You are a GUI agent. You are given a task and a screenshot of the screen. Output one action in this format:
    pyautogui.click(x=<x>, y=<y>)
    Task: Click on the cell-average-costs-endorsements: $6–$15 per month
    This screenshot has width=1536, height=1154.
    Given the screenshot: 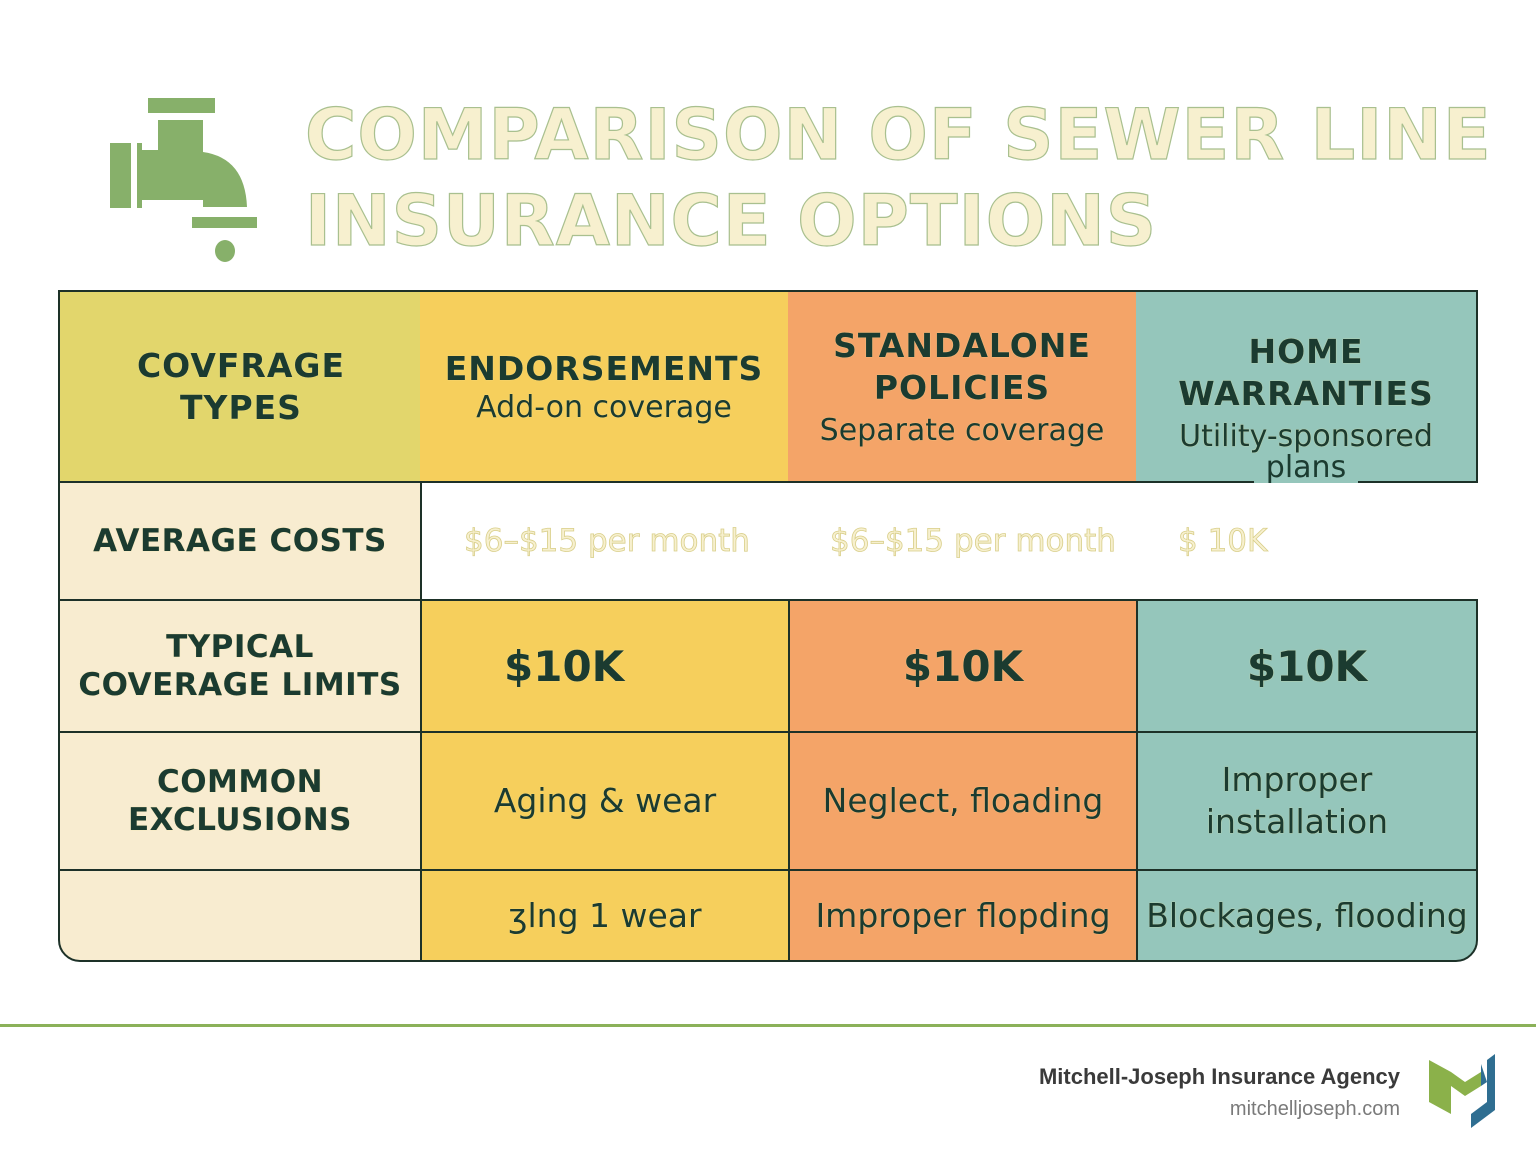 What is the action you would take?
    pyautogui.click(x=605, y=541)
    